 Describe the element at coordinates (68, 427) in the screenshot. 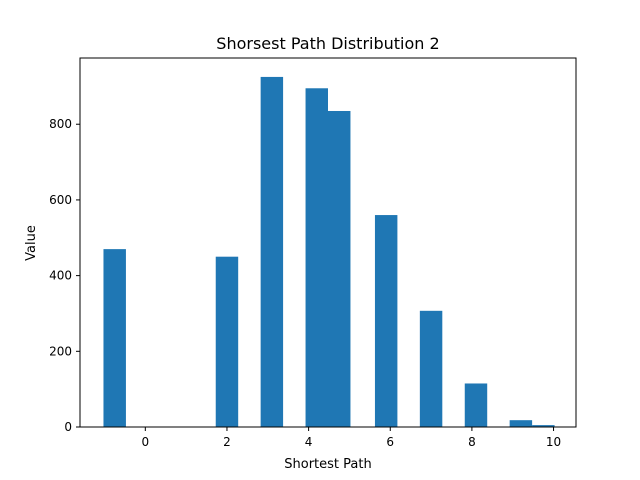

I see `y-tick-label-0: 0` at that location.